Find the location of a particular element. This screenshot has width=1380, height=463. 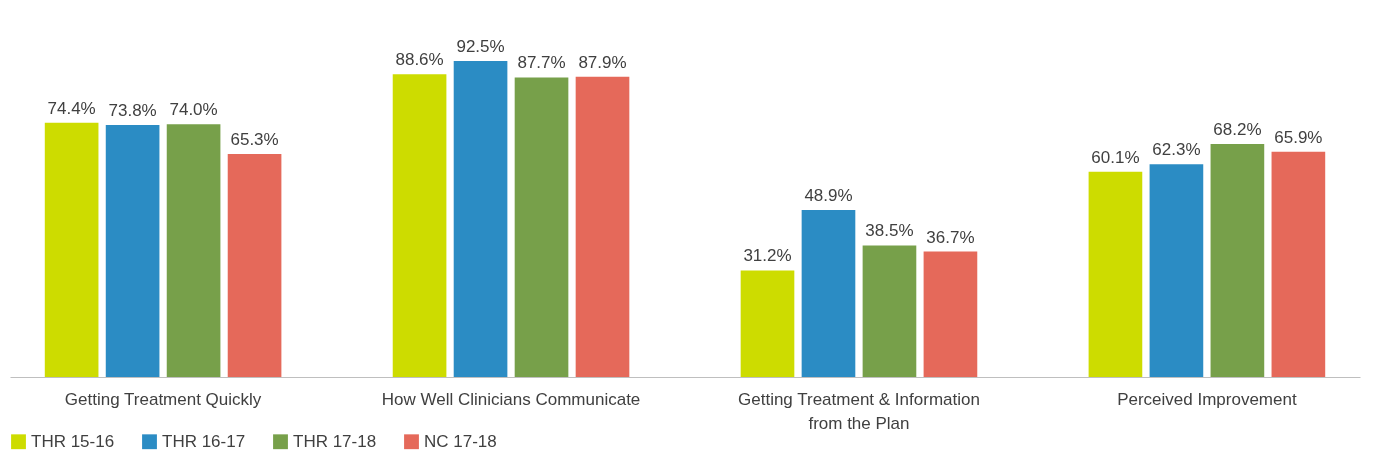

data-label: 74.4% is located at coordinates (71, 108).